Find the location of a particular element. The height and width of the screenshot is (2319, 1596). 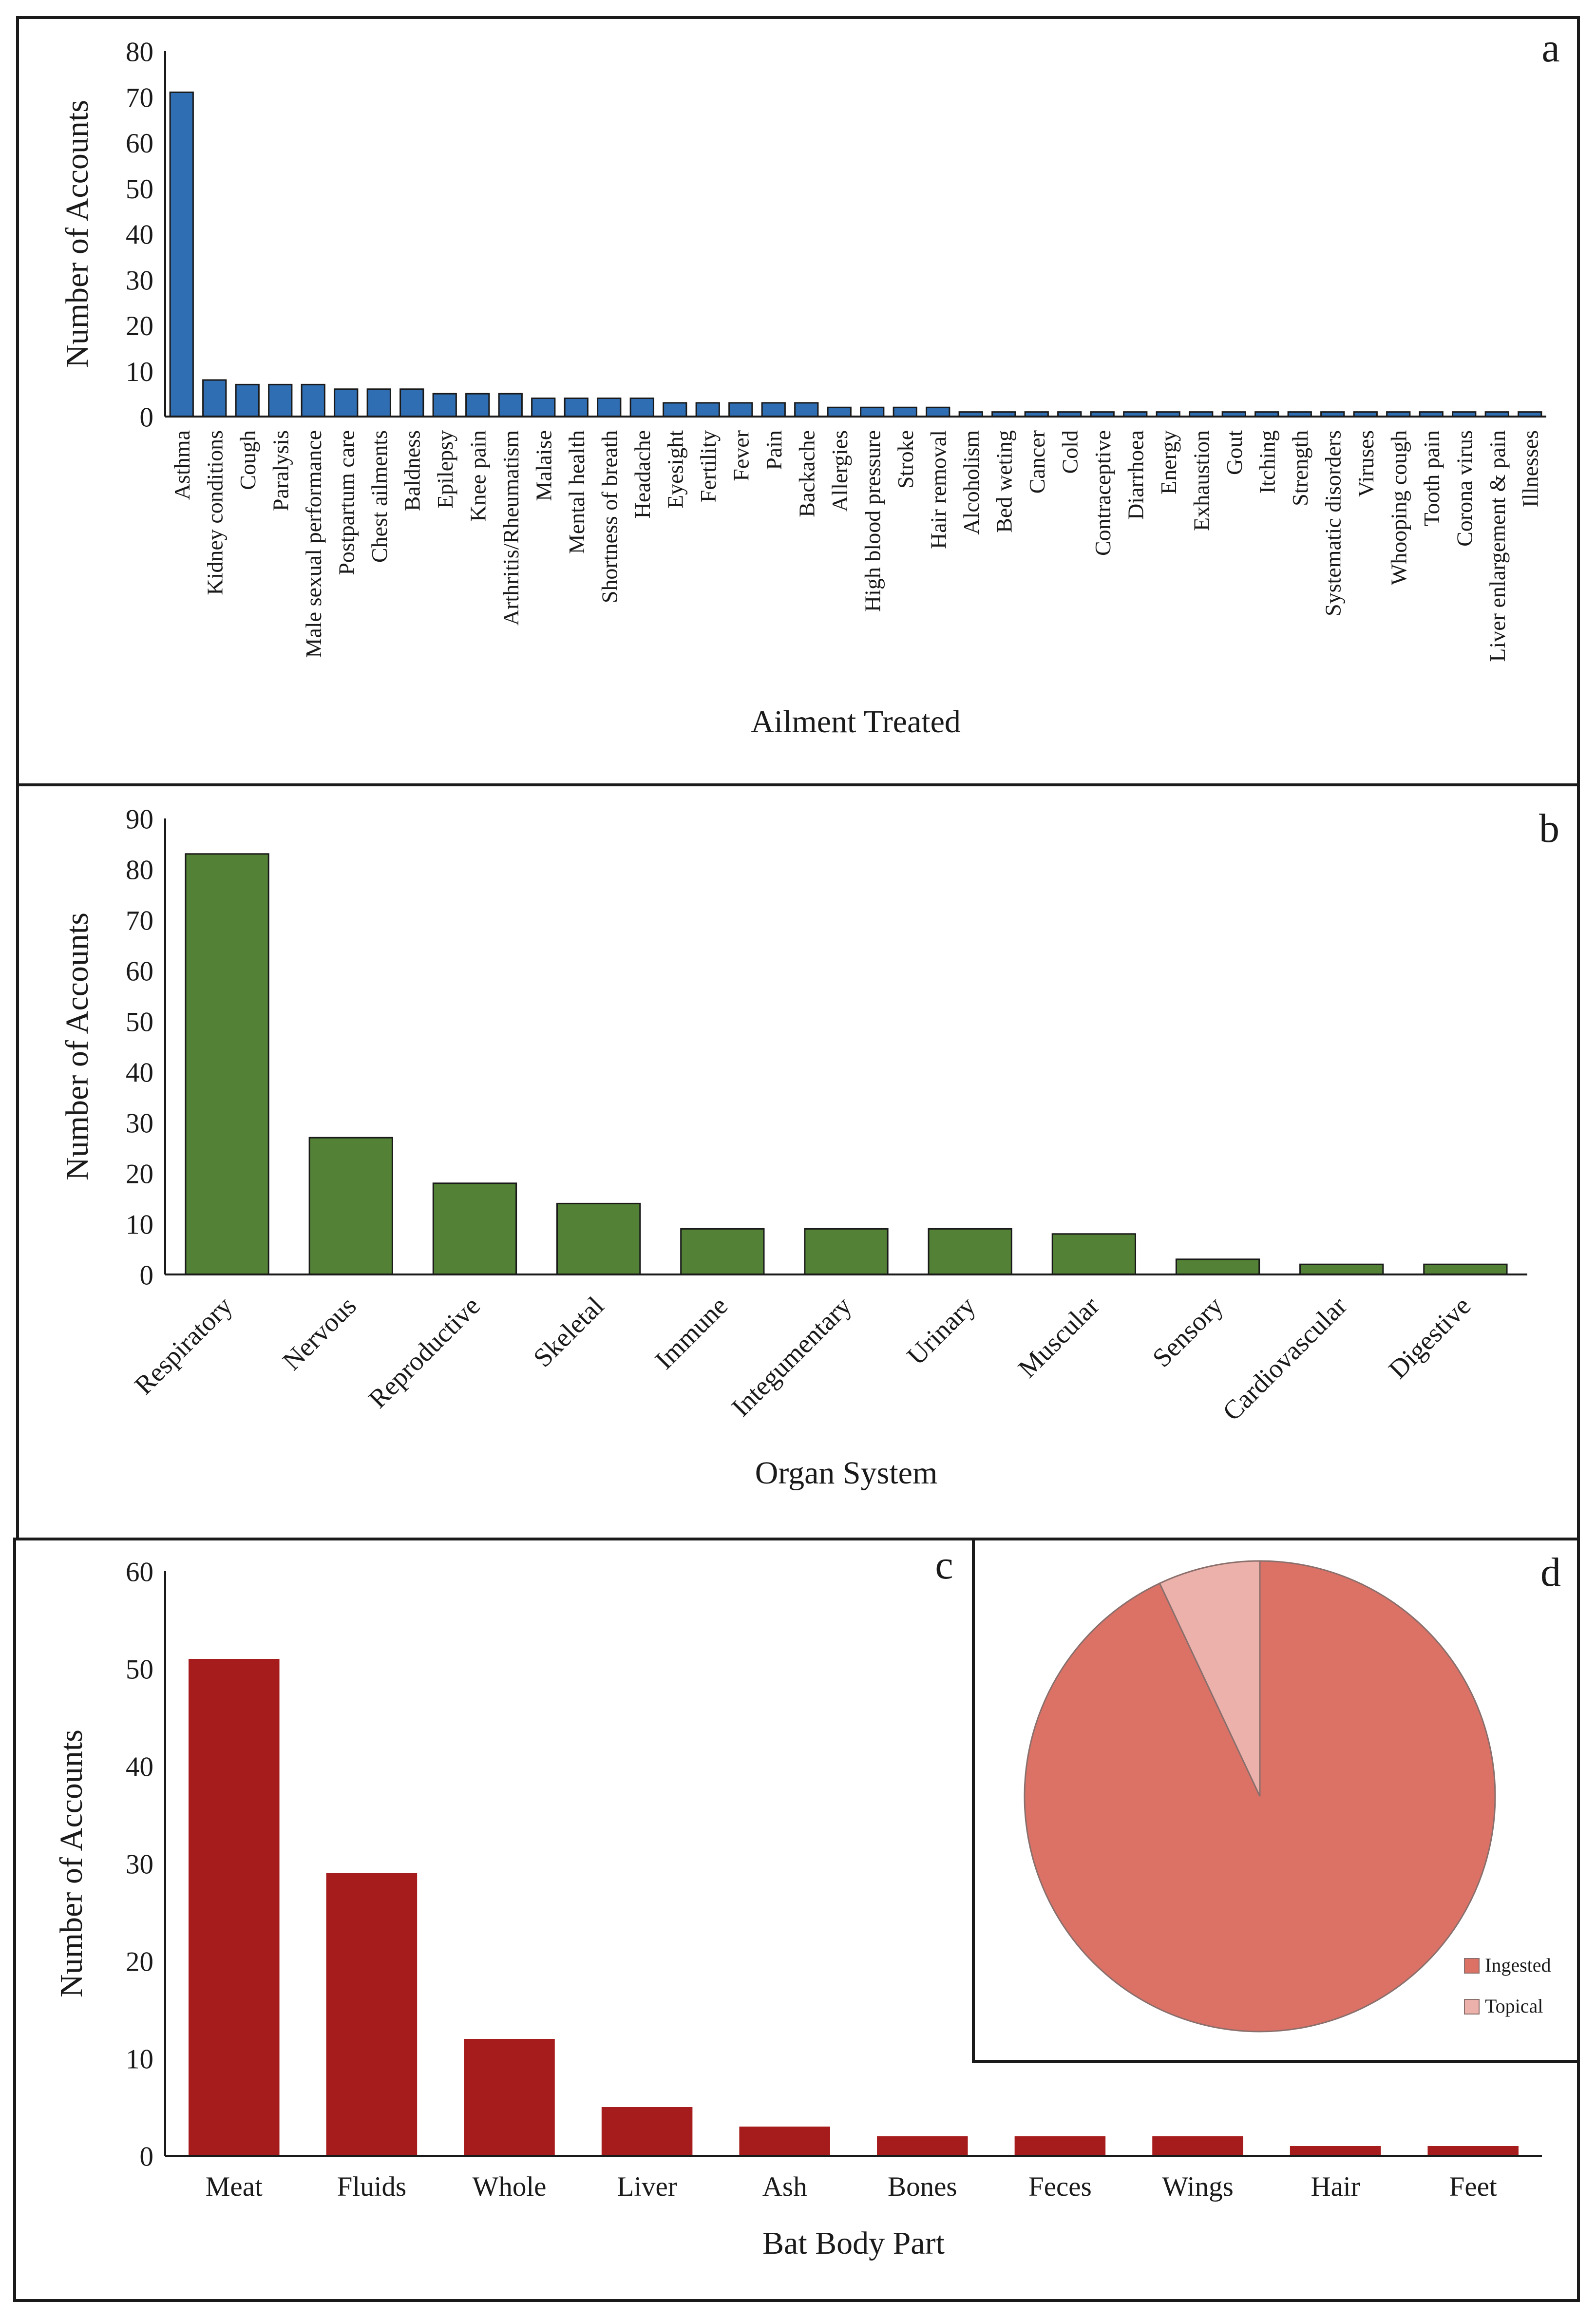

chart-a-category-label: Itching is located at coordinates (1267, 462).